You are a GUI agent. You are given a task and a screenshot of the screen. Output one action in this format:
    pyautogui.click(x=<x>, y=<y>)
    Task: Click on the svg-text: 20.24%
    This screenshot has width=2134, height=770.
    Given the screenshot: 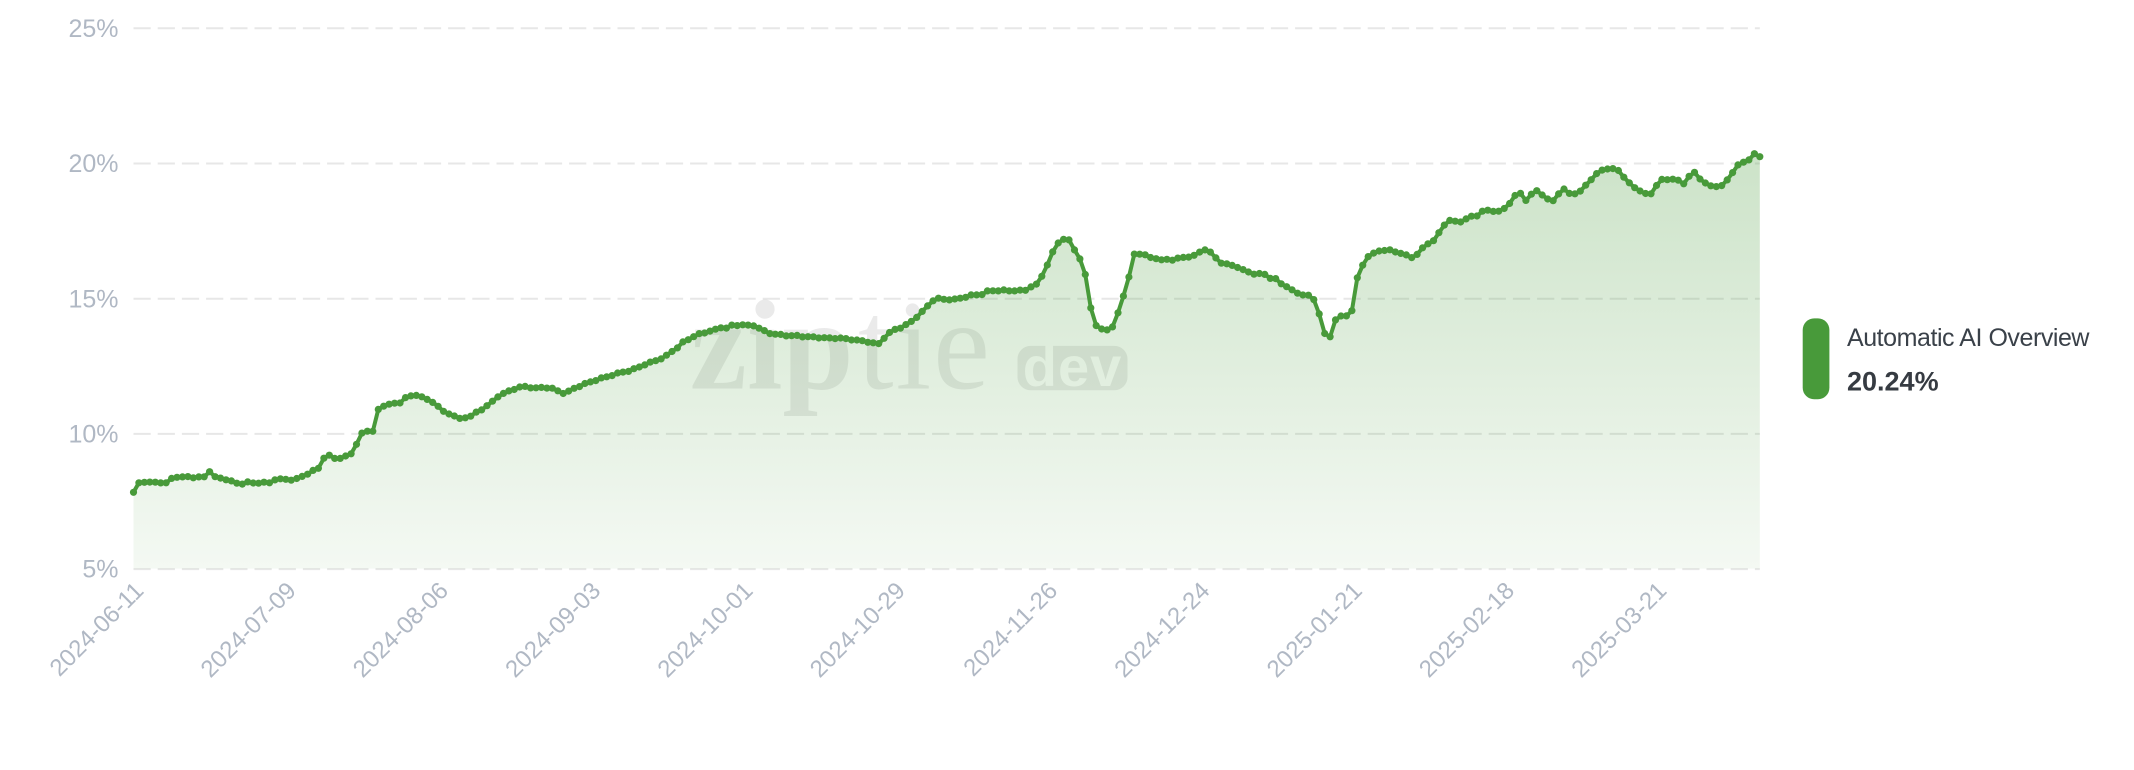 What is the action you would take?
    pyautogui.click(x=1893, y=382)
    